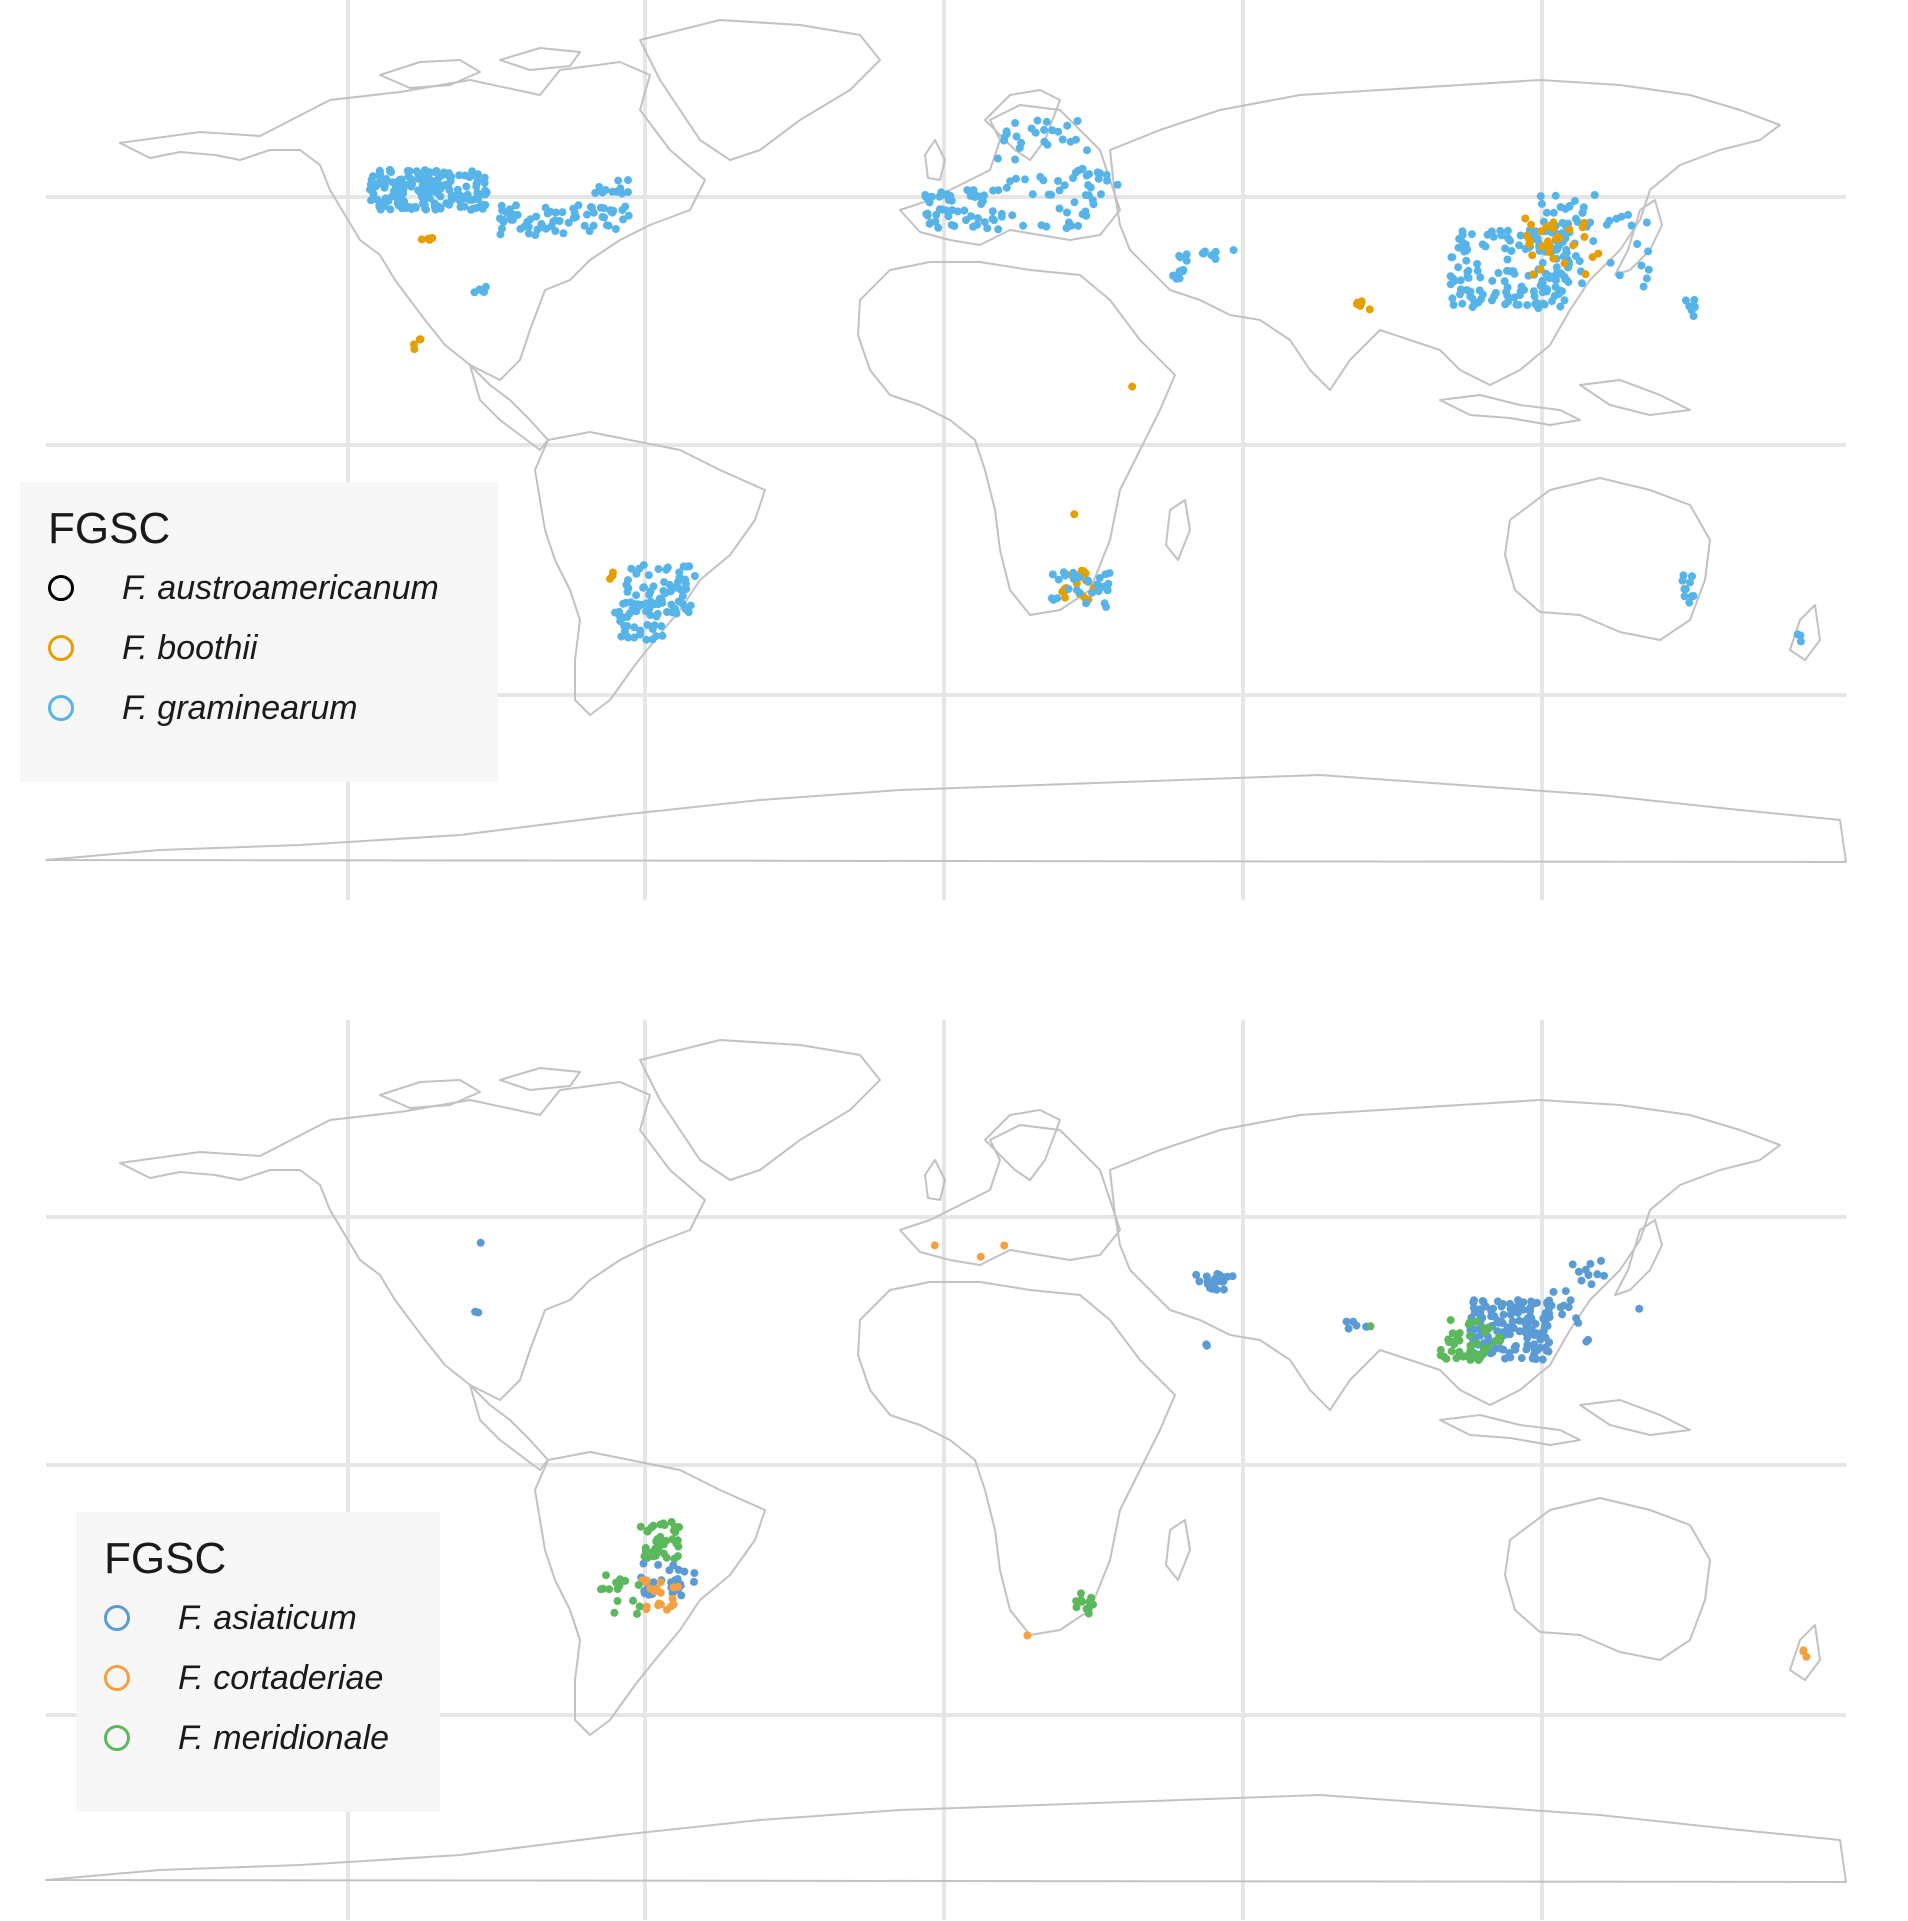 This screenshot has height=1921, width=1908. I want to click on legend-item-meridionale: F. meridionale, so click(246, 1738).